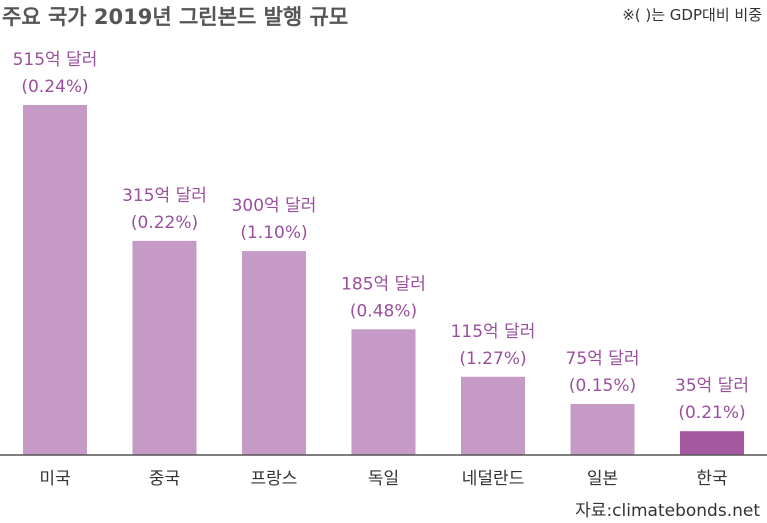 This screenshot has height=523, width=767. What do you see at coordinates (164, 196) in the screenshot?
I see `value-label-1: 315억 달러` at bounding box center [164, 196].